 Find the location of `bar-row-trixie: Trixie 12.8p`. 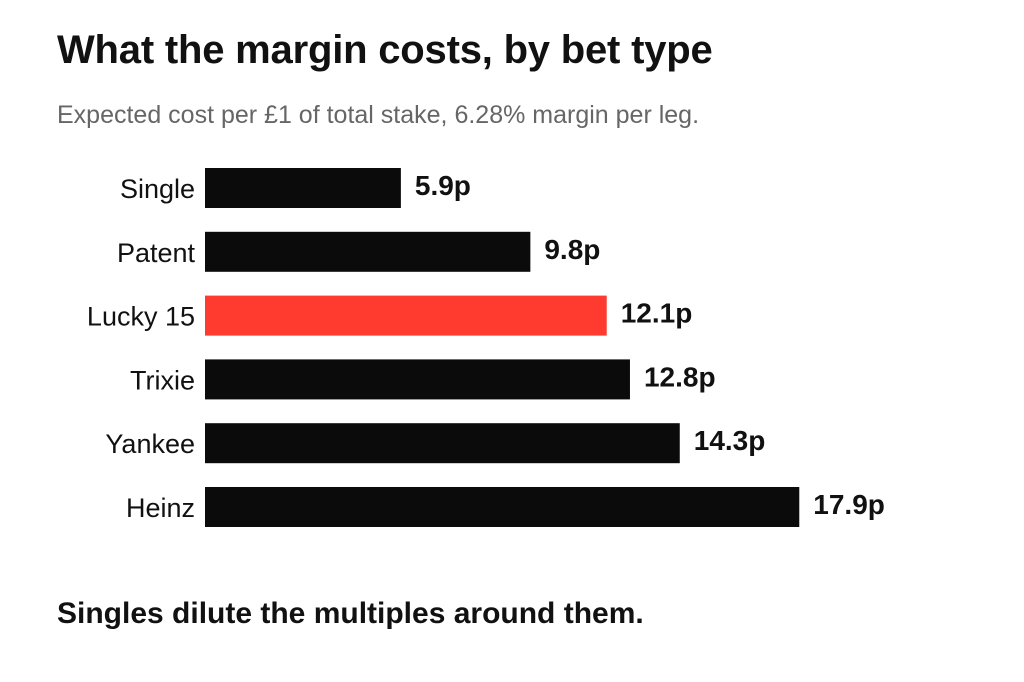

bar-row-trixie: Trixie 12.8p is located at coordinates (423, 379).